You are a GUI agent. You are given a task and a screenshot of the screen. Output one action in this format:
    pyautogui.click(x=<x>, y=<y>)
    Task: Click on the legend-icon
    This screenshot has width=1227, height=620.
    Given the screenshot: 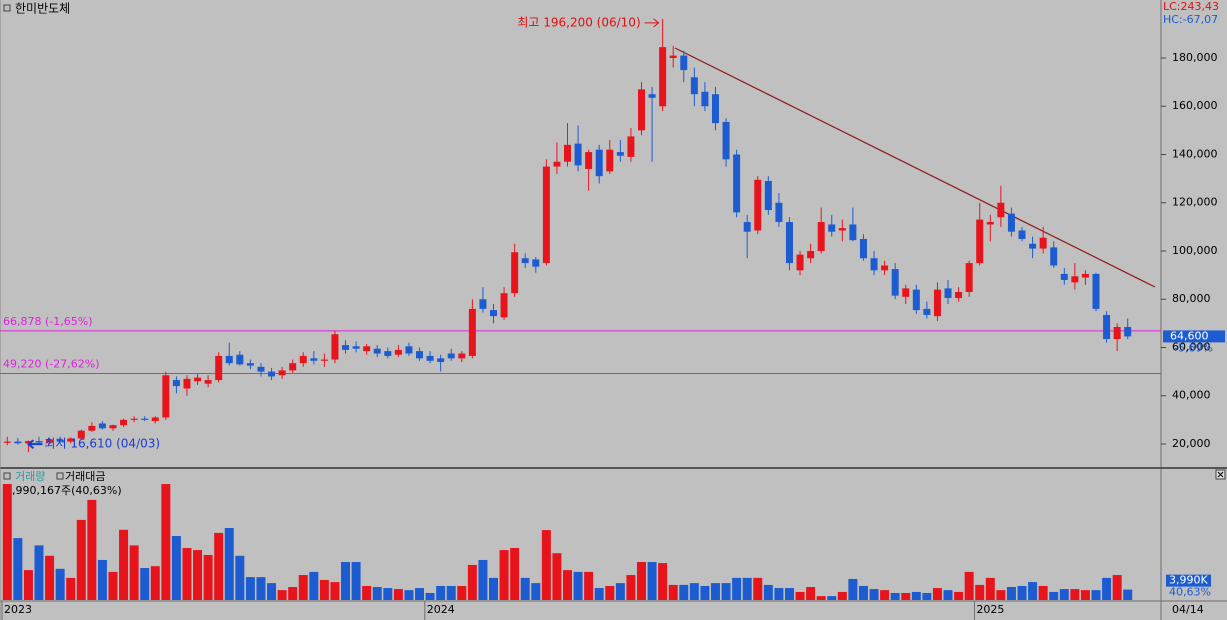 What is the action you would take?
    pyautogui.click(x=7, y=476)
    